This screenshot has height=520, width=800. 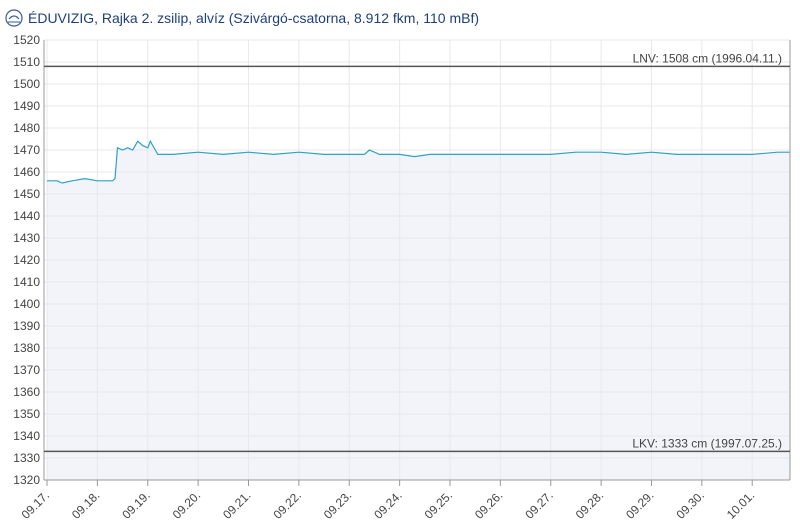 What do you see at coordinates (26, 194) in the screenshot?
I see `y-tick-label: 1450` at bounding box center [26, 194].